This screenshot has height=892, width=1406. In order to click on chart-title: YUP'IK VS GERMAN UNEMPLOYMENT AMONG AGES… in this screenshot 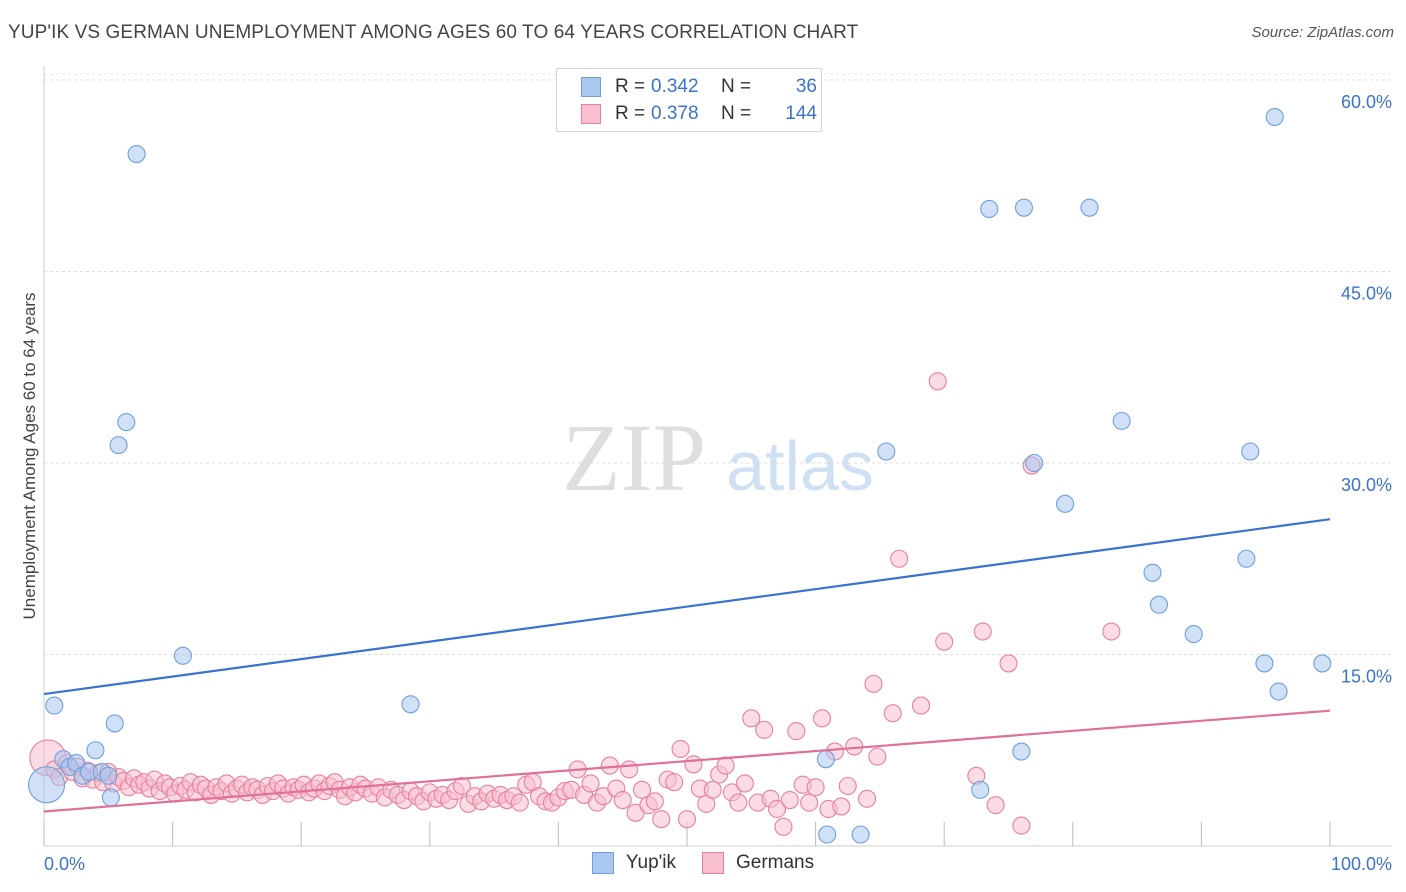, I will do `click(433, 32)`.